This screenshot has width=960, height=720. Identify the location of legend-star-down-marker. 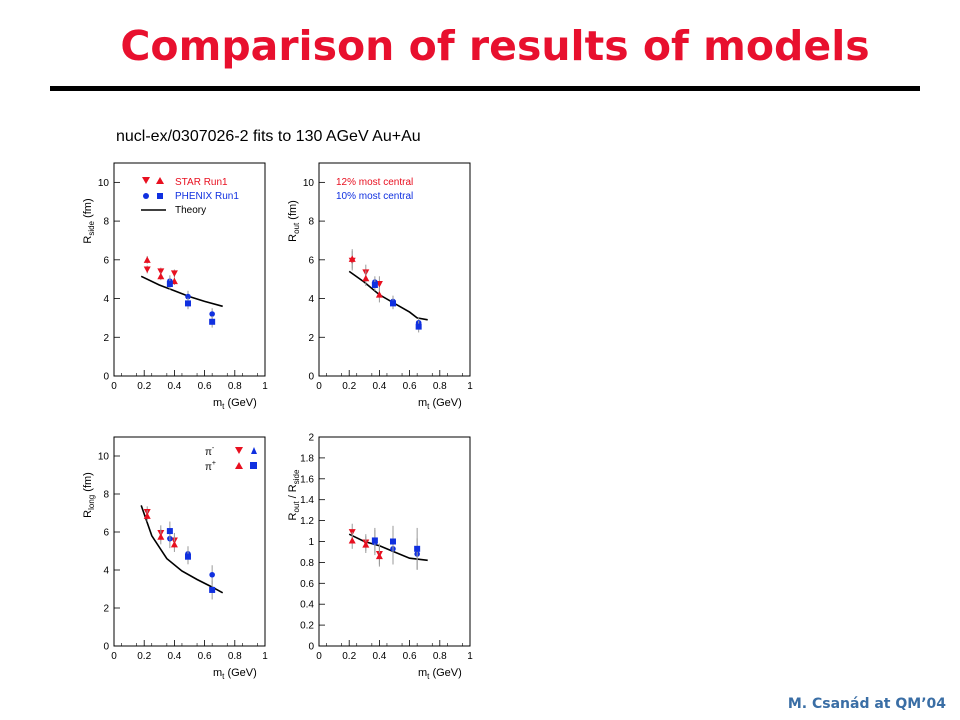
(146, 180).